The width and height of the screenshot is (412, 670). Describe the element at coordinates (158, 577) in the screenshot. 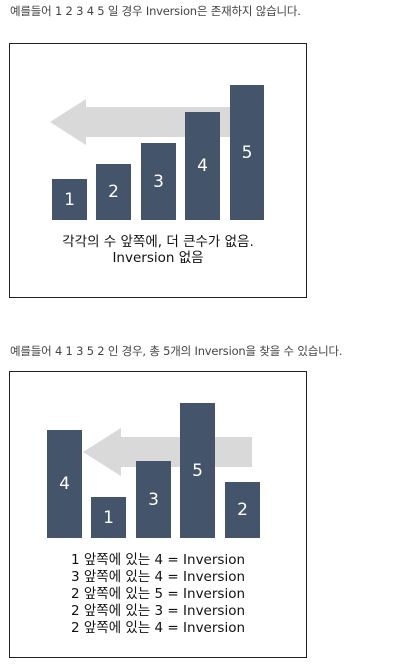

I see `inversion-pair: 3 앞쪽에 있는 4 = Inversion` at that location.